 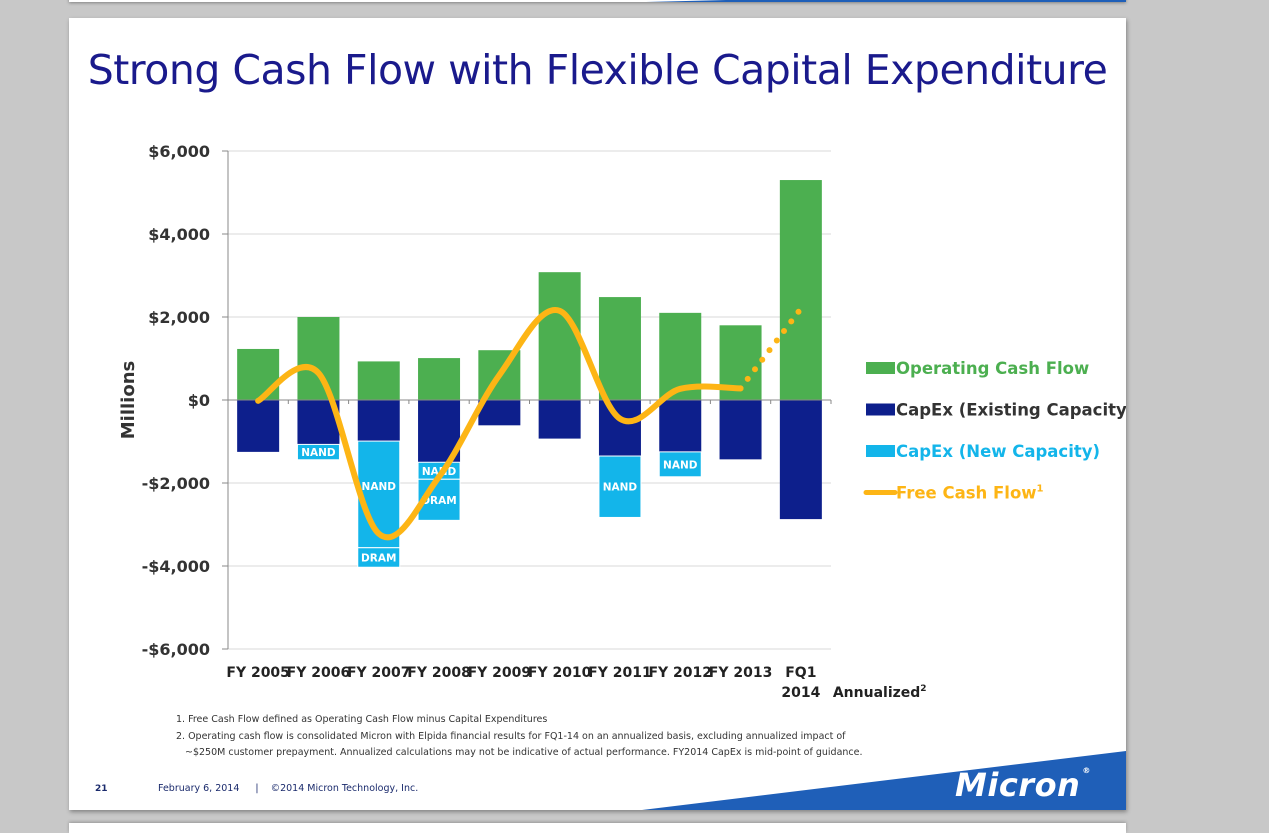 What do you see at coordinates (597, 1) in the screenshot?
I see `previous-slide-edge` at bounding box center [597, 1].